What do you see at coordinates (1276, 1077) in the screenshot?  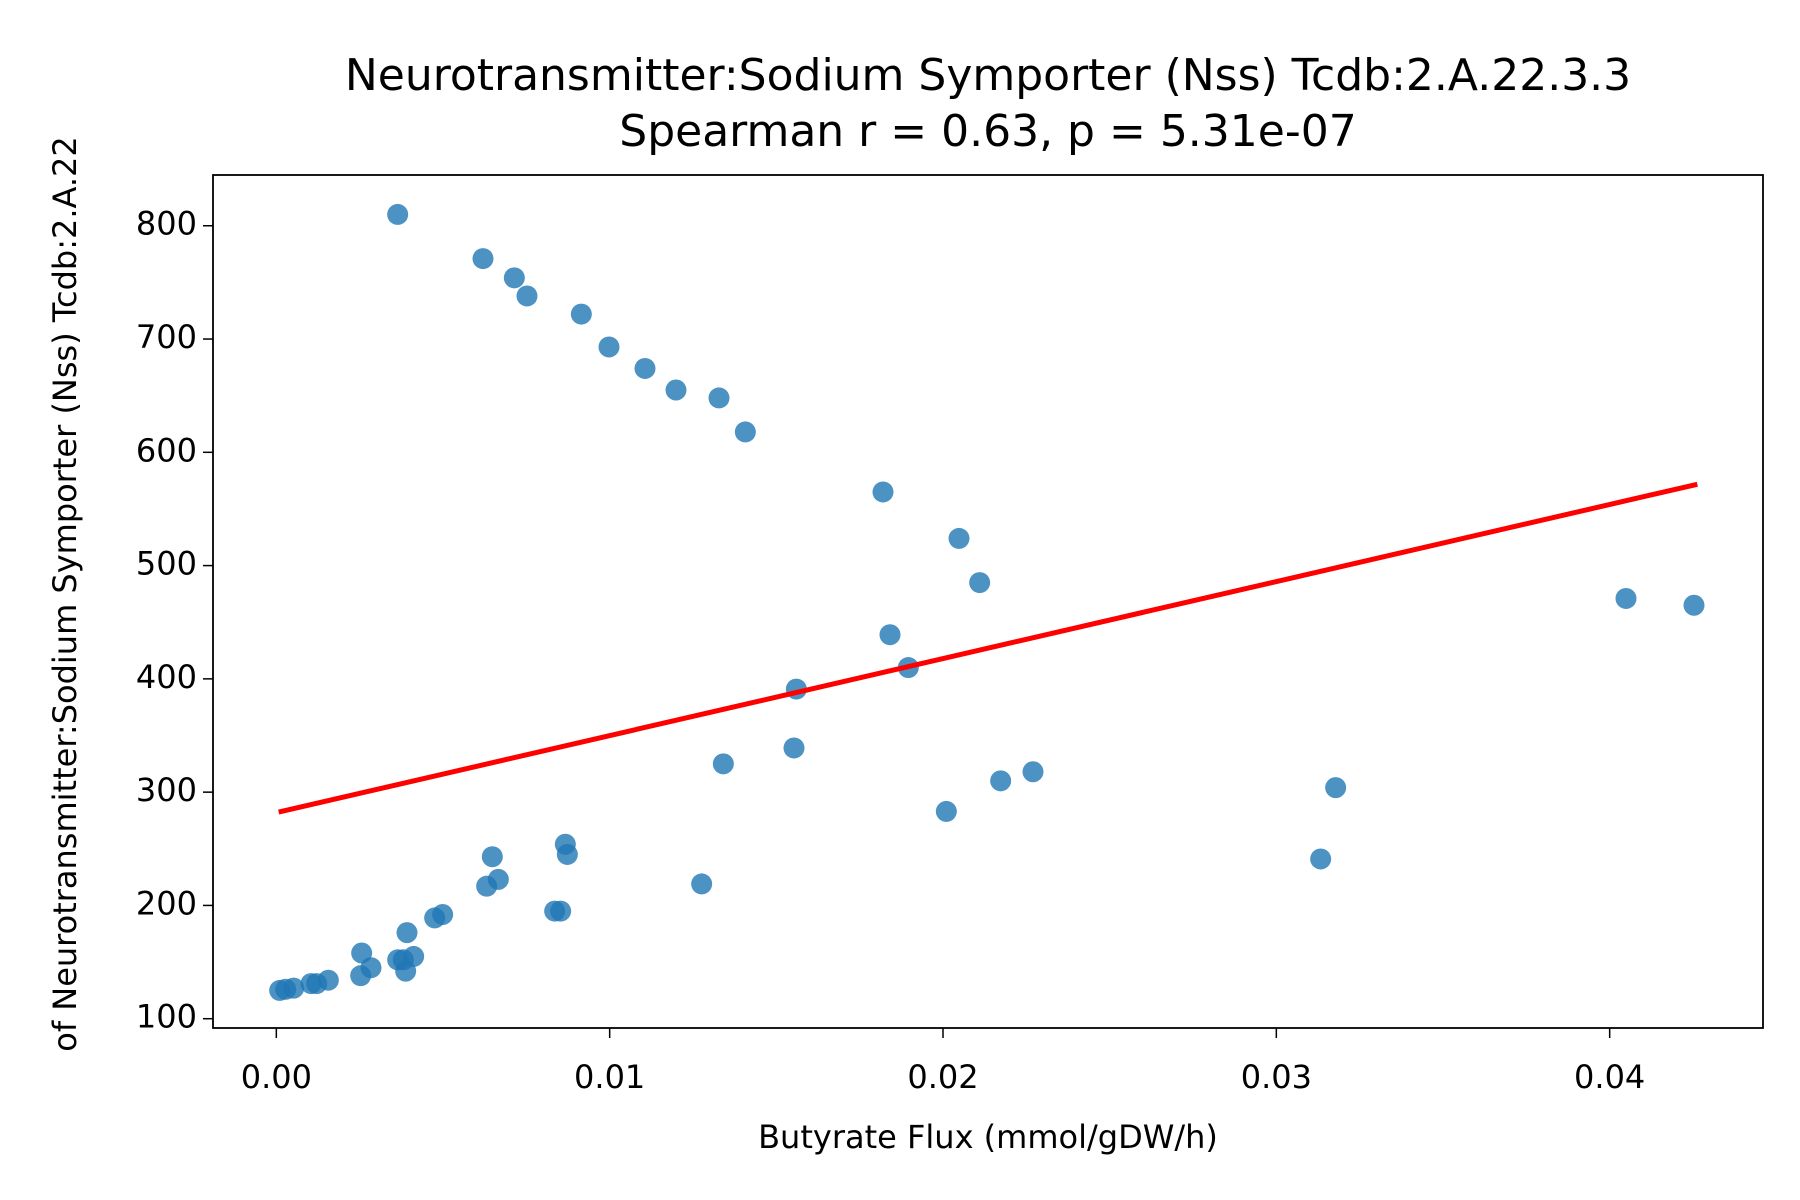 I see `x-tick-label: 0.03` at bounding box center [1276, 1077].